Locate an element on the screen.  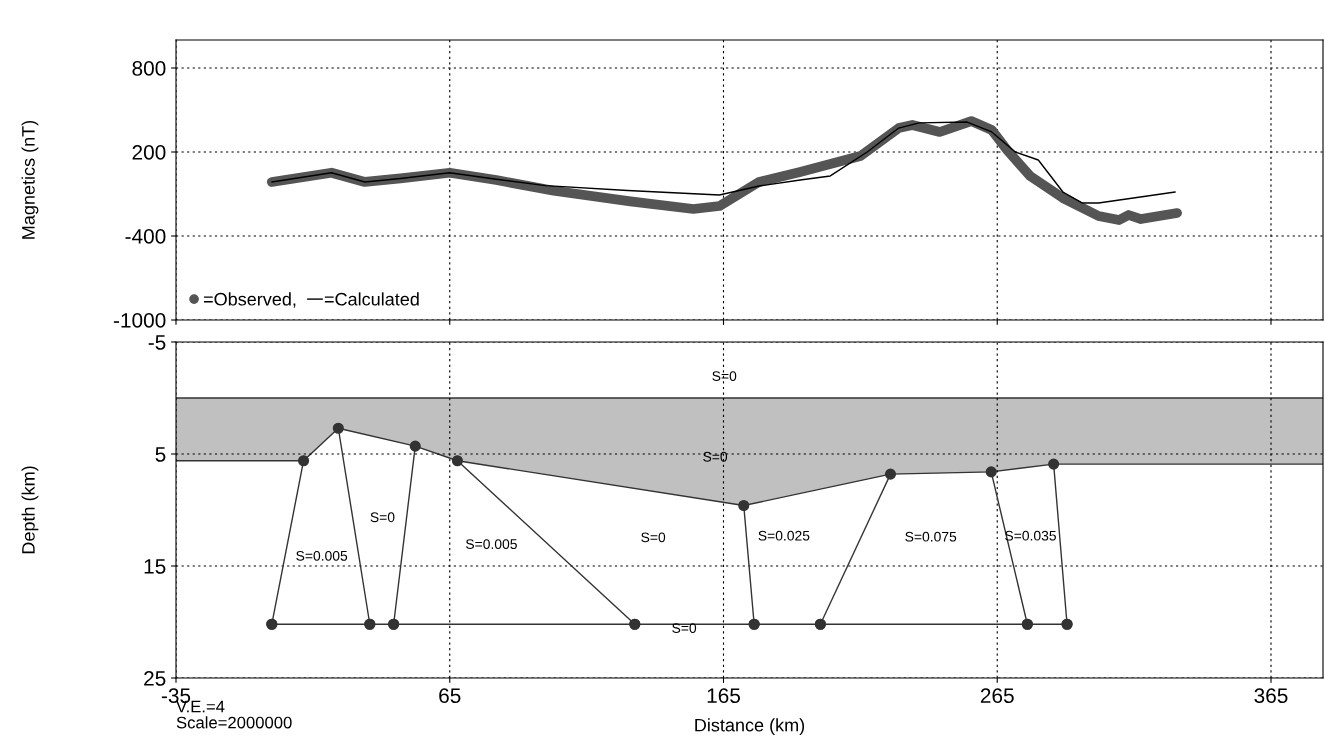
y-tick-label: 15 is located at coordinates (155, 566).